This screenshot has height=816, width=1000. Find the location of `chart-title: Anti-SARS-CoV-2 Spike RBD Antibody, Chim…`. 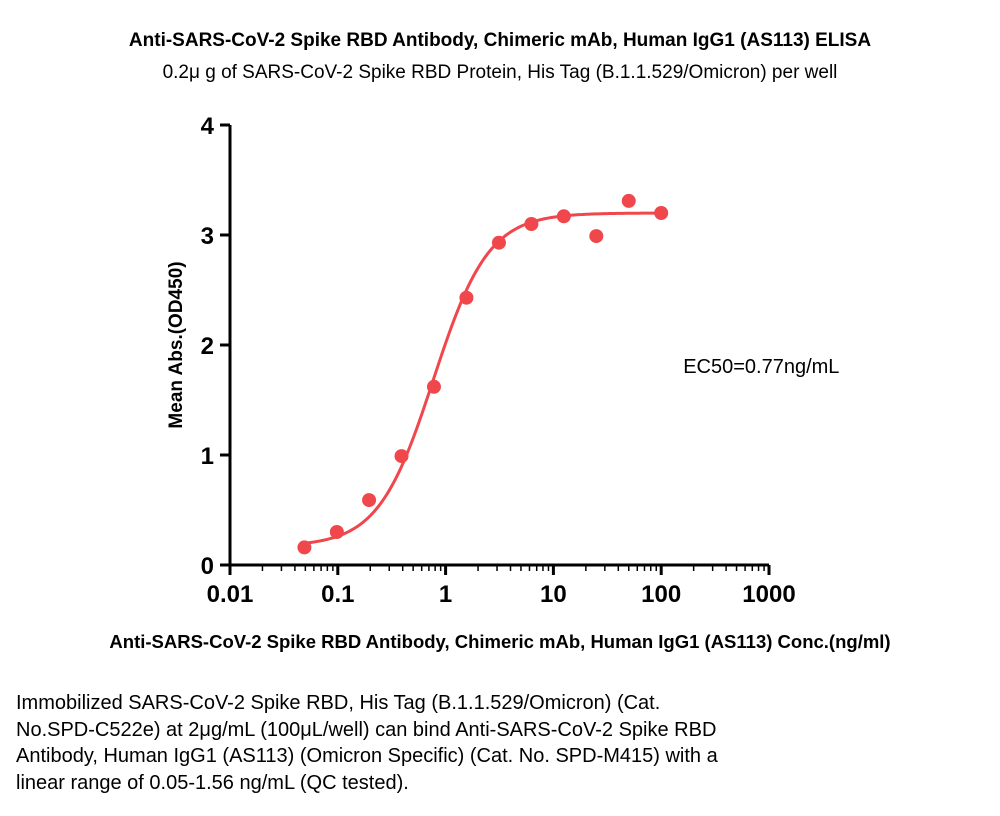

chart-title: Anti-SARS-CoV-2 Spike RBD Antibody, Chim… is located at coordinates (500, 40).